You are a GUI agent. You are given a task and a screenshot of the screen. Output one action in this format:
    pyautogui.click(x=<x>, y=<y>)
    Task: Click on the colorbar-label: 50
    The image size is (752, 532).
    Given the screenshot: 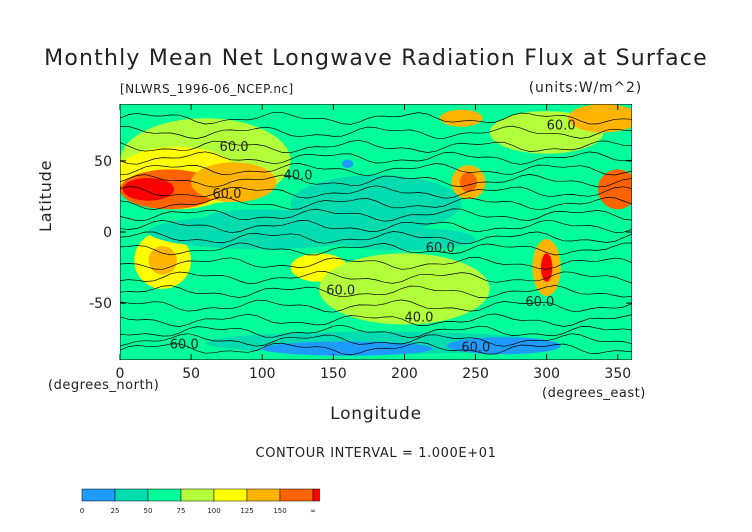 What is the action you would take?
    pyautogui.click(x=148, y=511)
    